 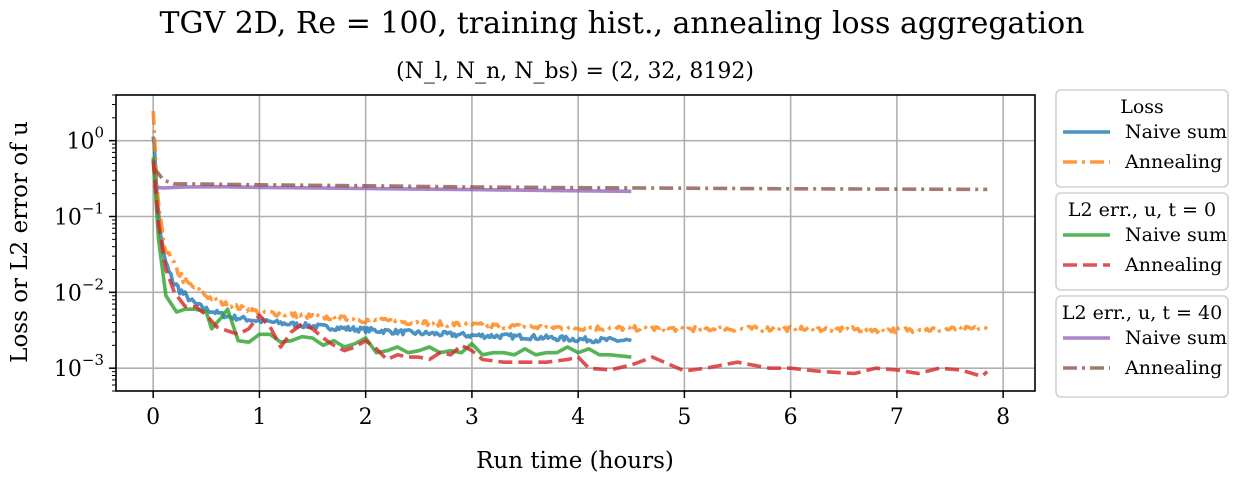 I want to click on y-tick-exponent: 0, so click(x=99, y=133).